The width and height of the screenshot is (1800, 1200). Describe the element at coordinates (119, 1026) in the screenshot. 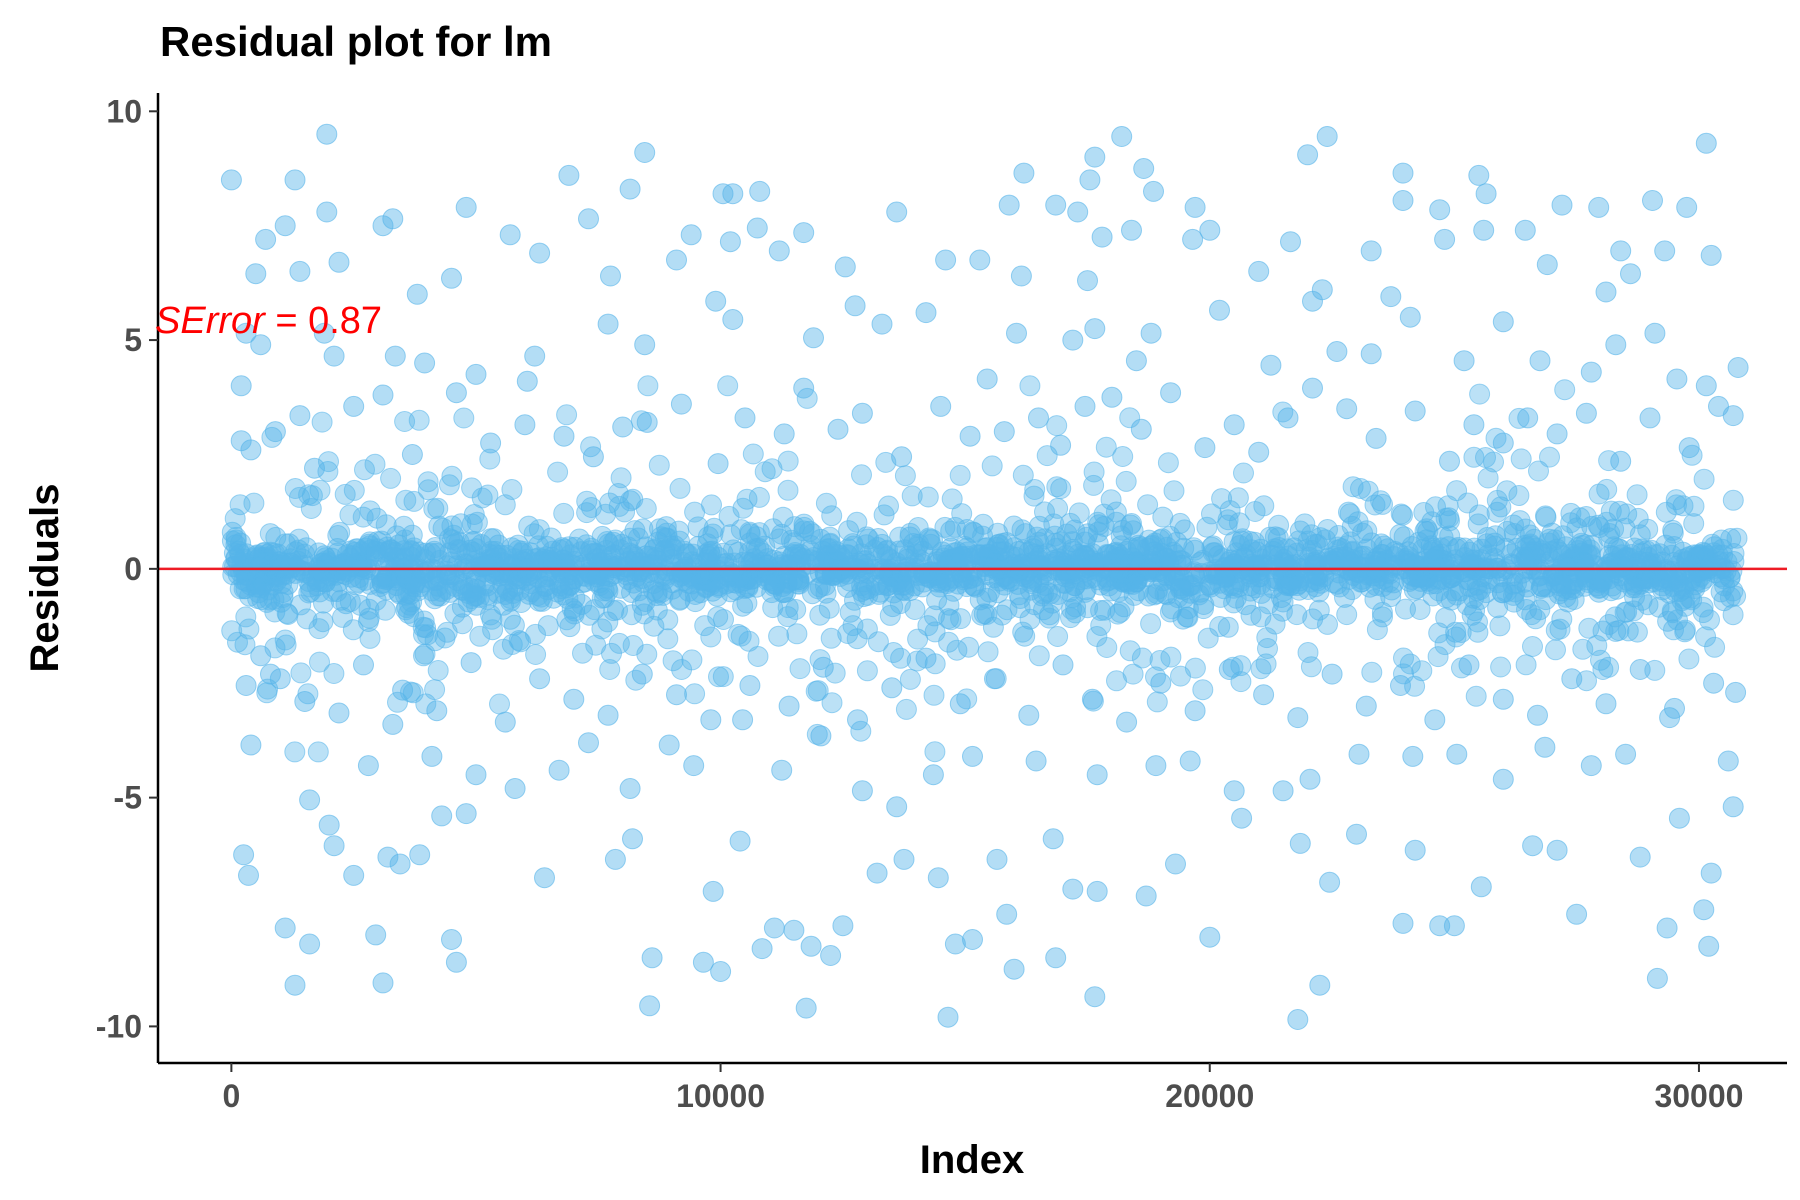

I see `y-tick-label: -10` at that location.